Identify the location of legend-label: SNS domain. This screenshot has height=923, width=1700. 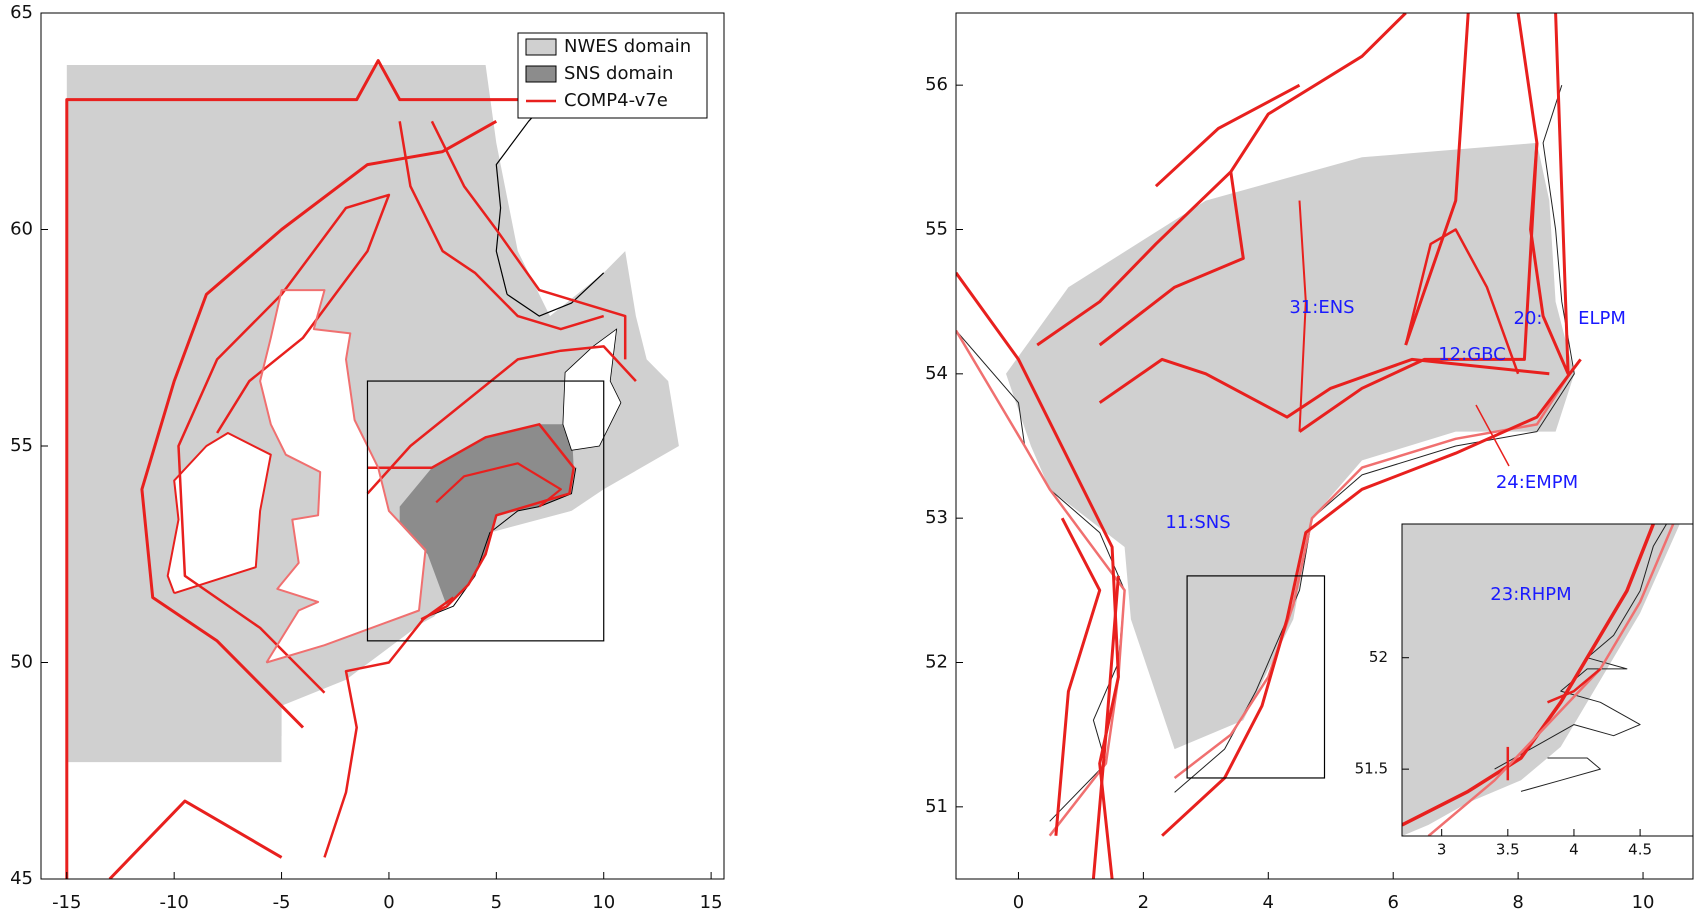
(618, 73).